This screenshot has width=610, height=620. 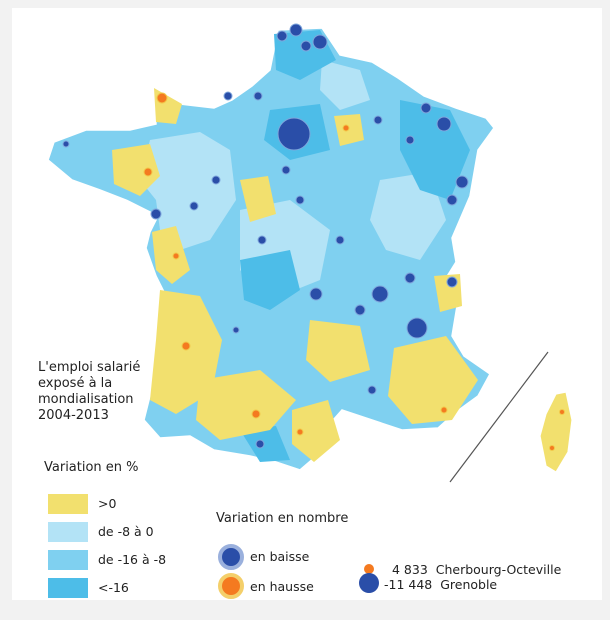 I want to click on dot-inc-g, so click(x=552, y=448).